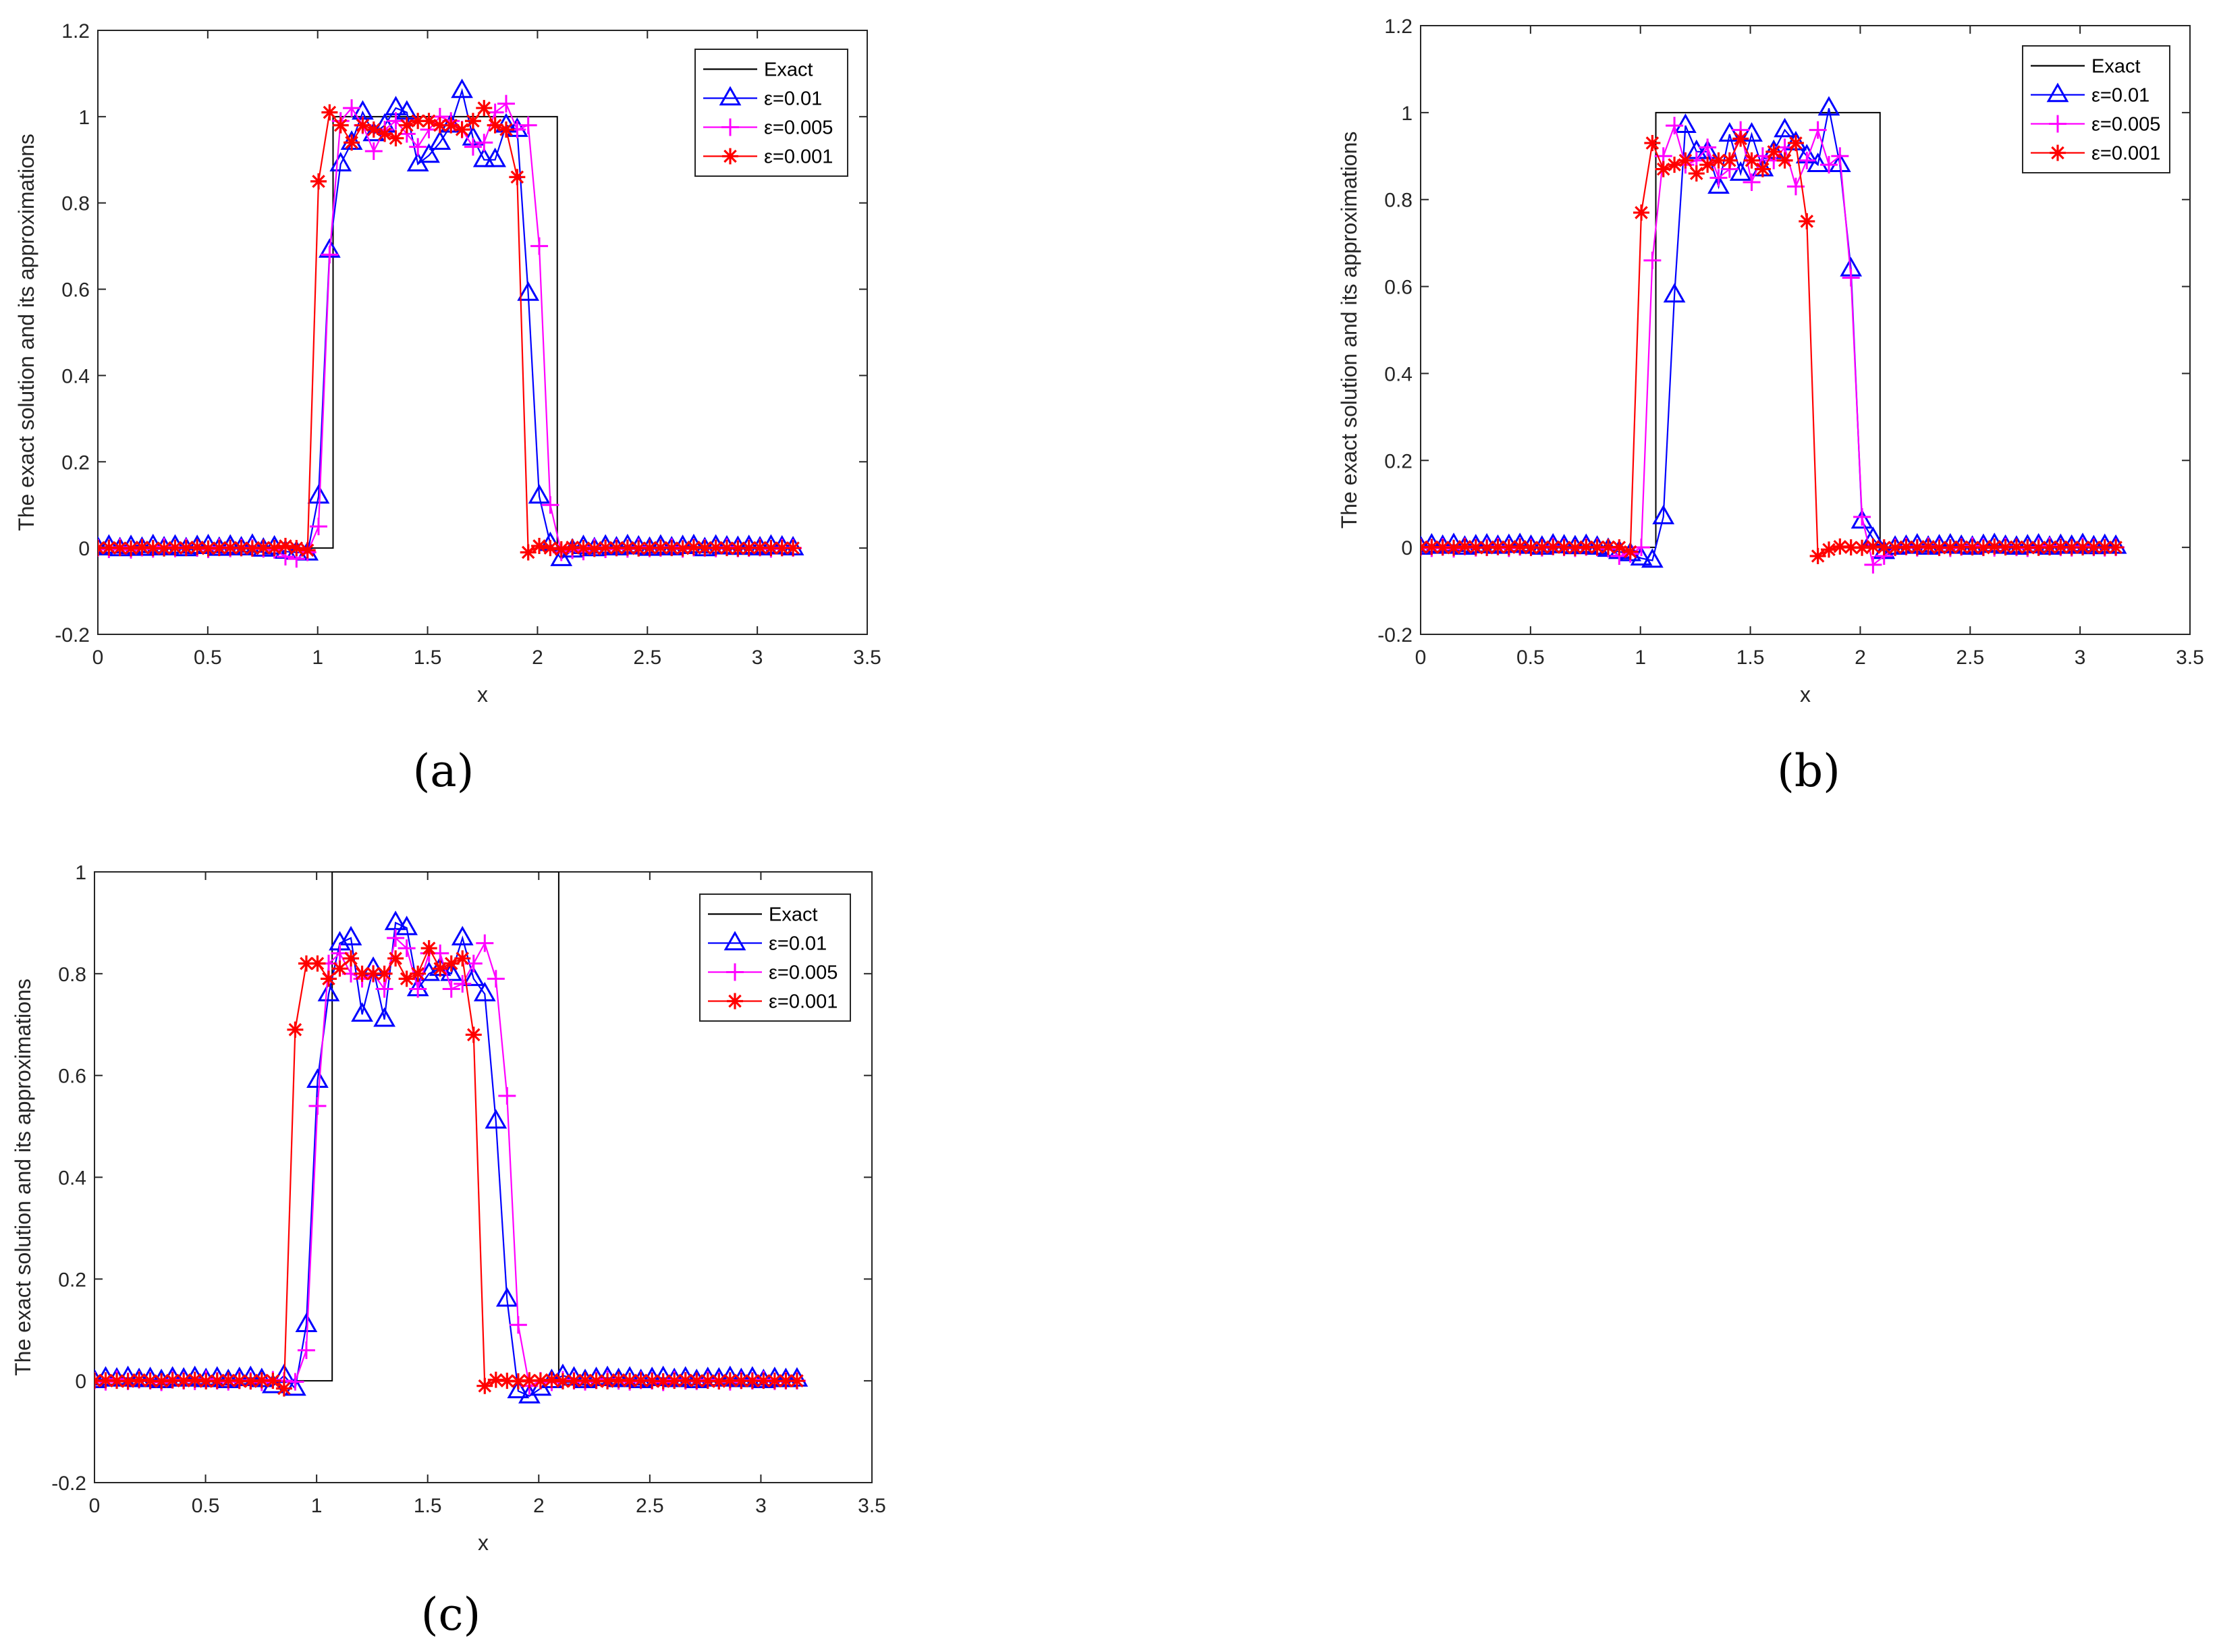 This screenshot has height=1652, width=2219. Describe the element at coordinates (757, 657) in the screenshot. I see `x-tick-label: 3` at that location.